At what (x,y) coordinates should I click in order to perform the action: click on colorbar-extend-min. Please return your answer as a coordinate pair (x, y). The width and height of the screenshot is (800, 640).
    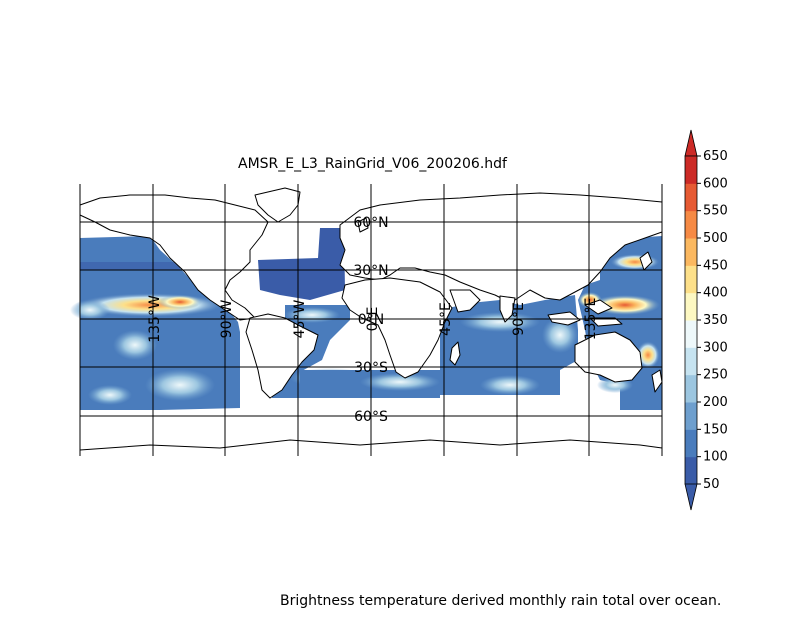
    Looking at the image, I should click on (691, 497).